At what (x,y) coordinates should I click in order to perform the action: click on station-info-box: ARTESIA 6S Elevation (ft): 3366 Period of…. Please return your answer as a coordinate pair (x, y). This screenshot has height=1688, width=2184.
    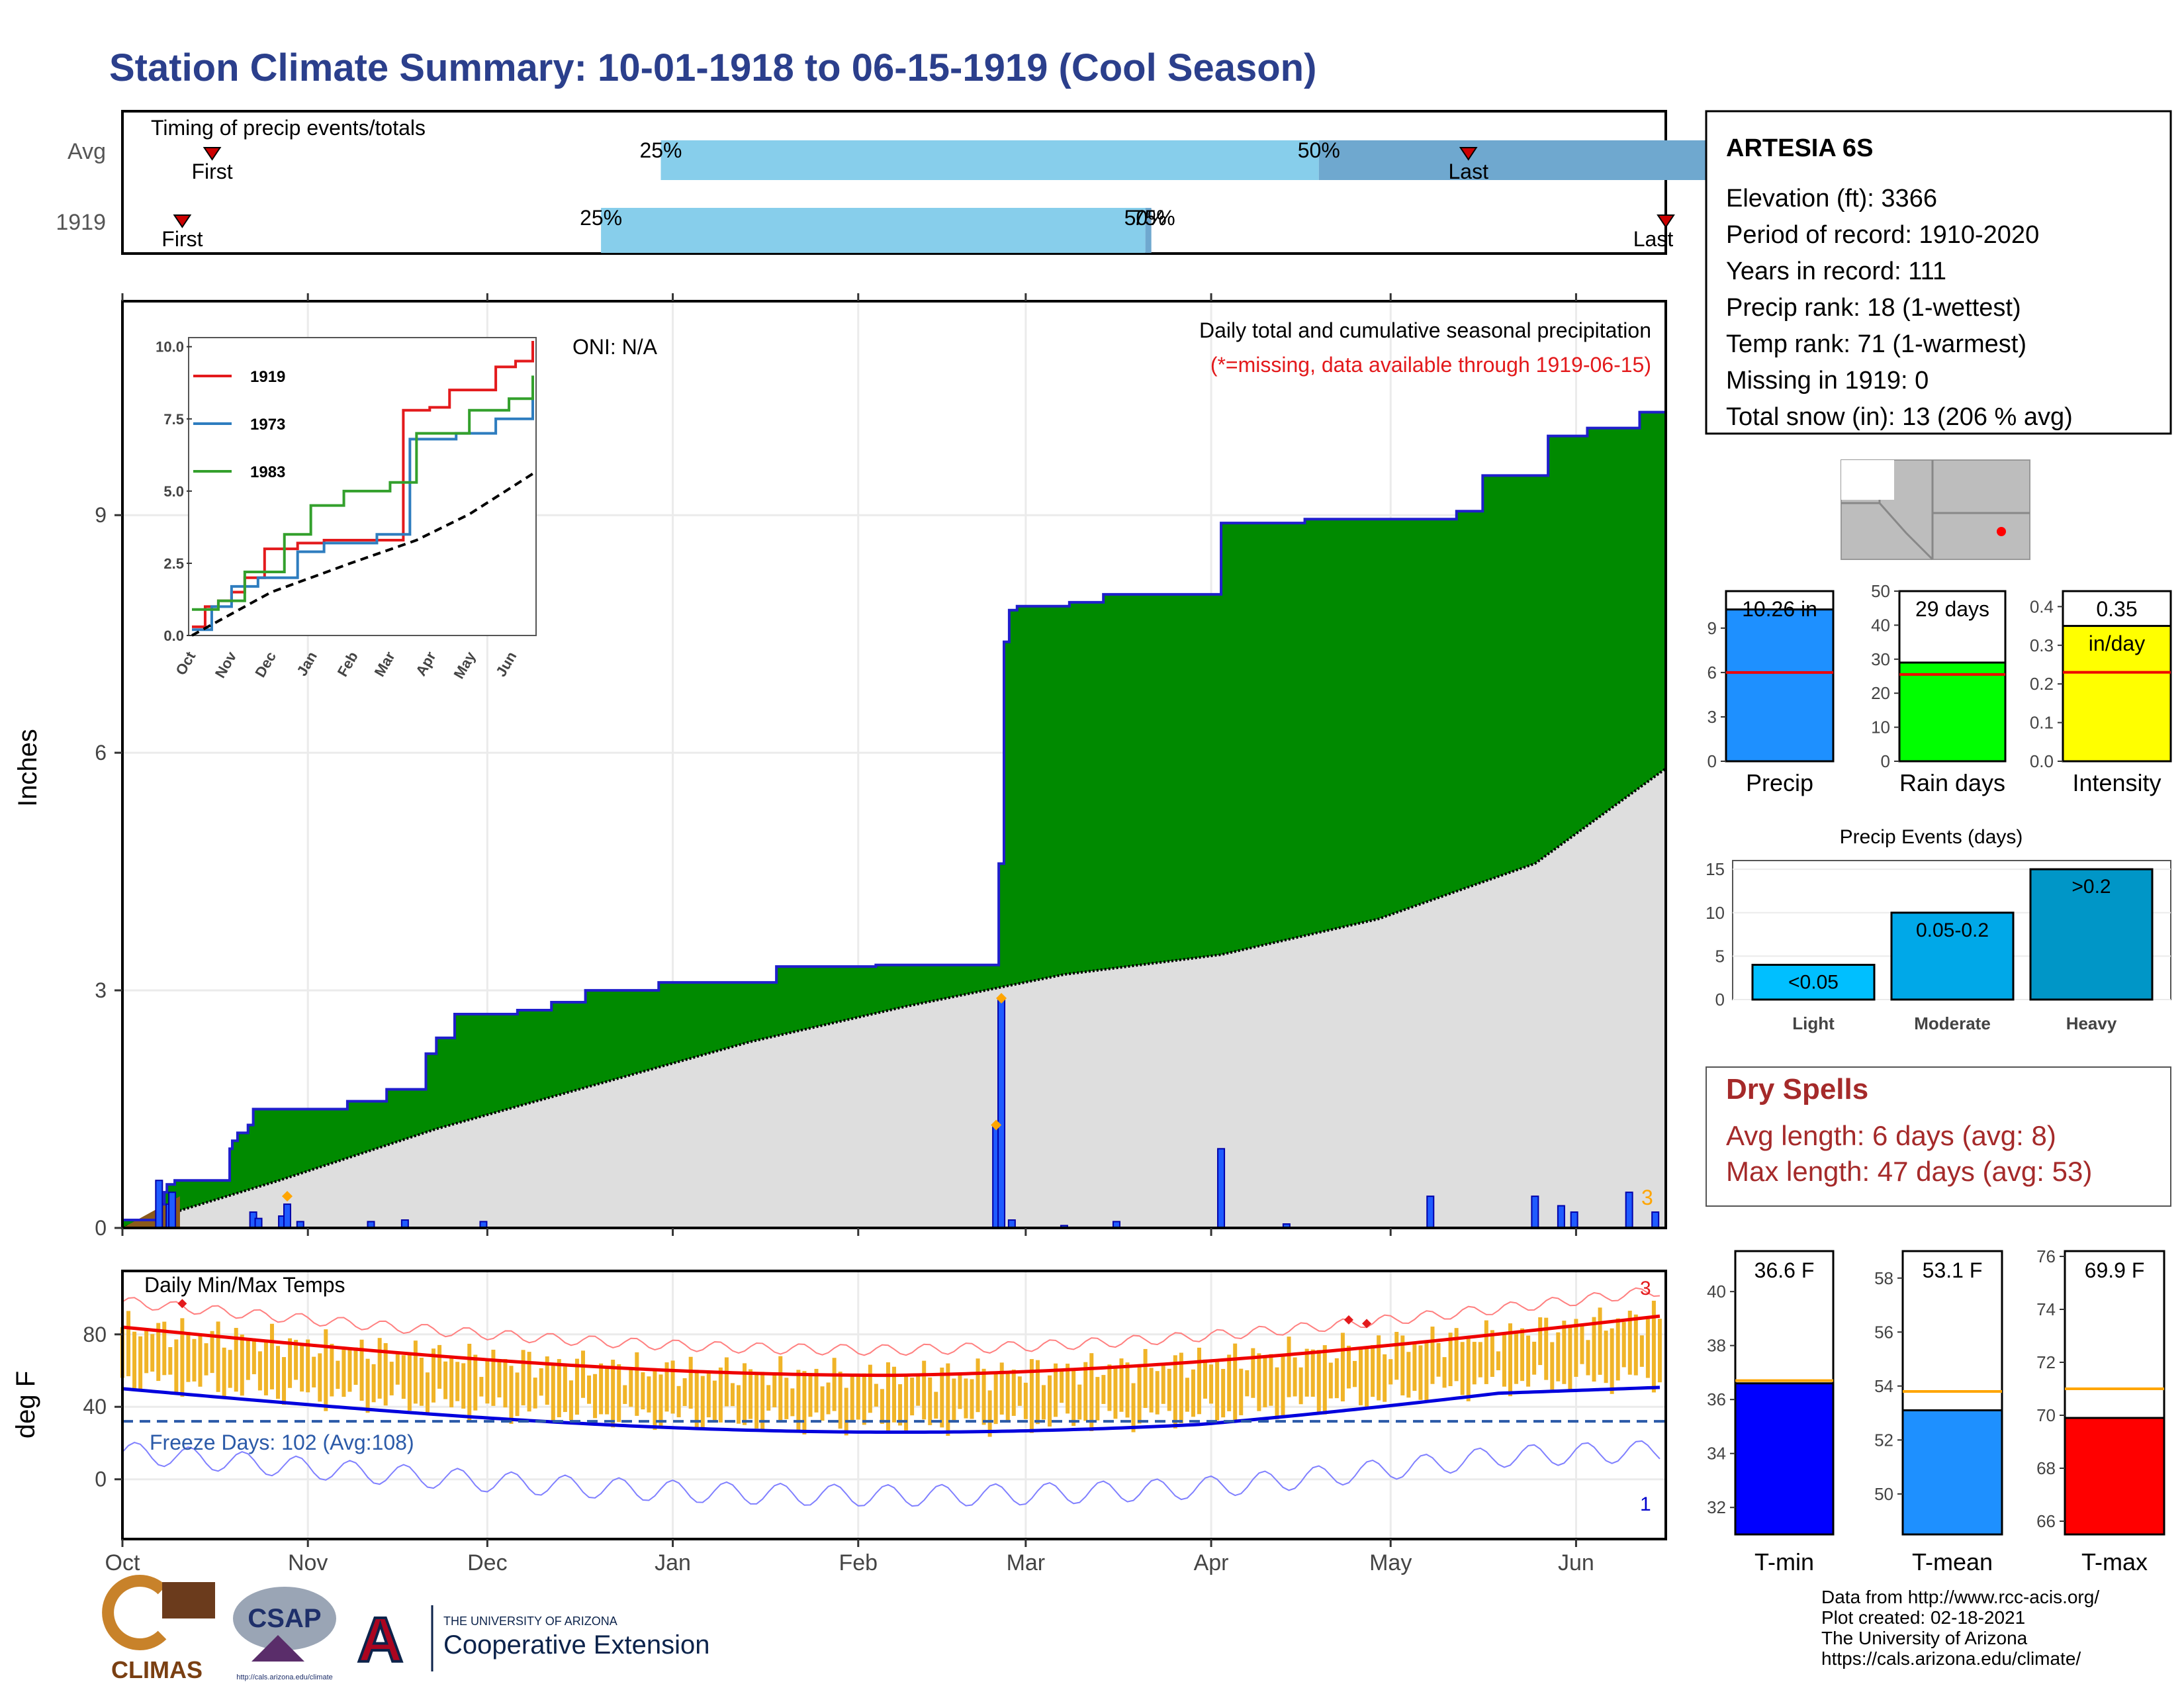
    Looking at the image, I should click on (1939, 272).